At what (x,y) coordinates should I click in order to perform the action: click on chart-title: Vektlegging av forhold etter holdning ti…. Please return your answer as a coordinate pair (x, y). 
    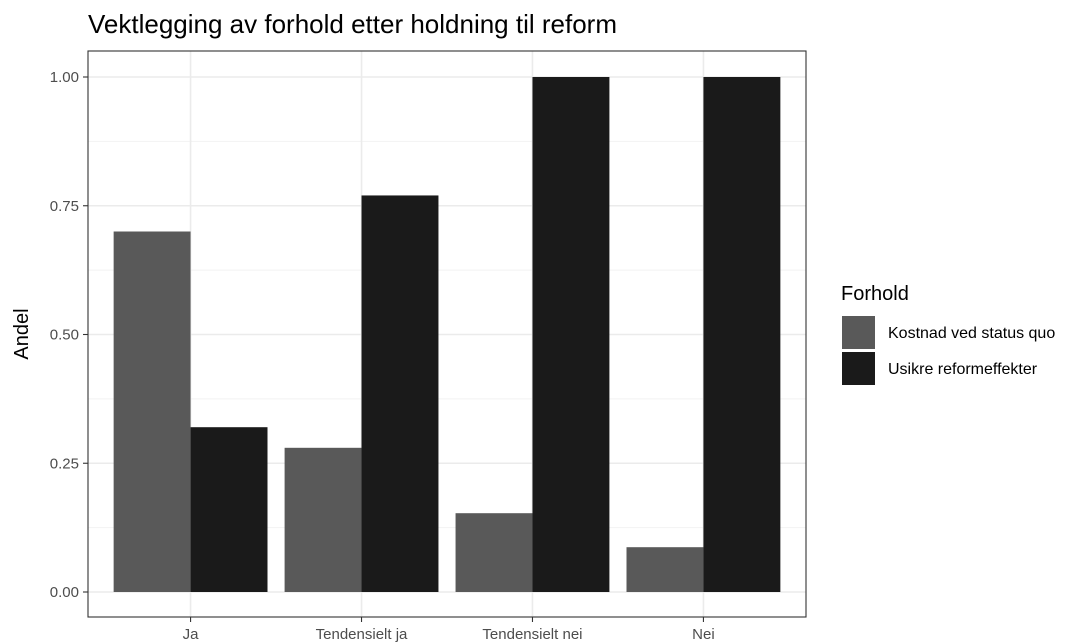
    Looking at the image, I should click on (352, 24).